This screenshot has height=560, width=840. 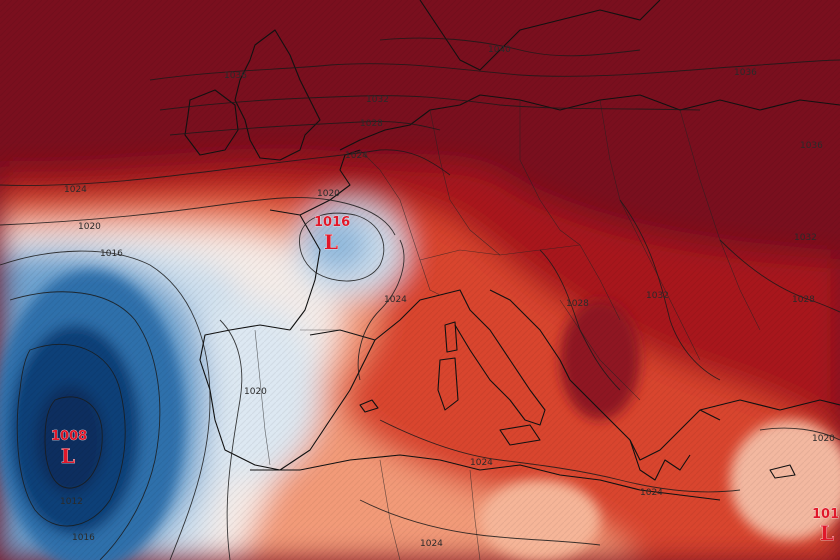 What do you see at coordinates (71, 502) in the screenshot?
I see `isobar-label: 1012` at bounding box center [71, 502].